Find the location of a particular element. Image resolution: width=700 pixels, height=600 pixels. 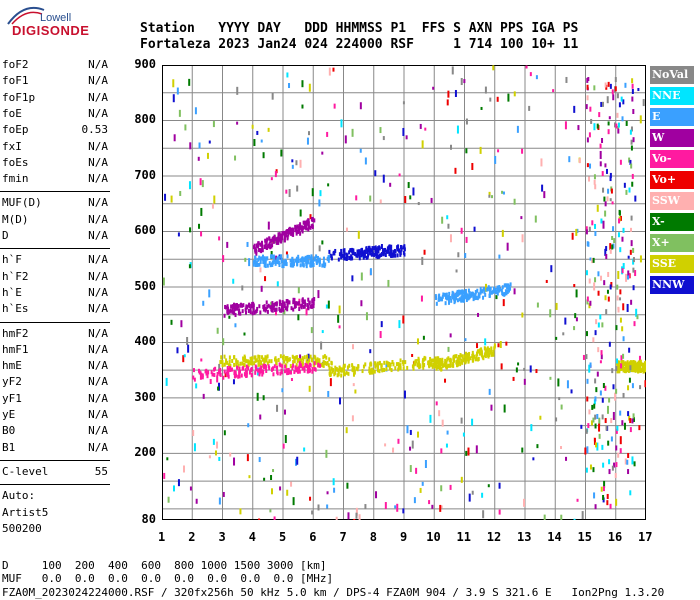

param-name: fmin is located at coordinates (15, 179).